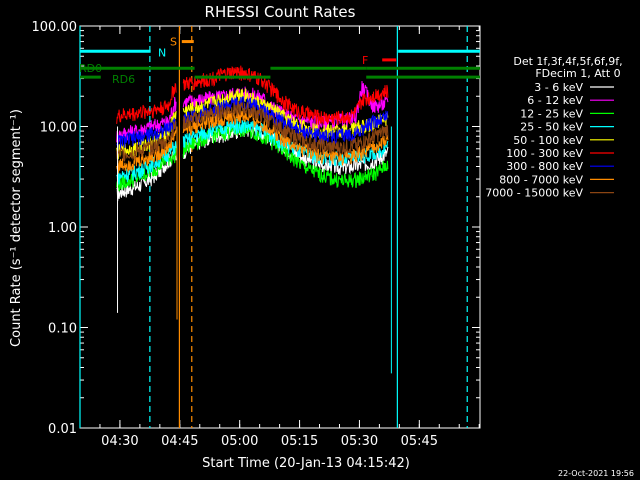  Describe the element at coordinates (162, 52) in the screenshot. I see `n-label: N` at that location.